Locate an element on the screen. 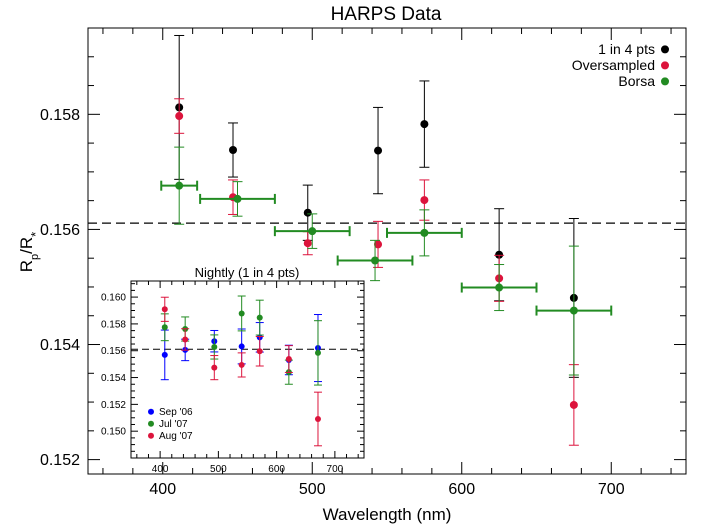 This screenshot has height=528, width=708. inset-axis-ticks is located at coordinates (247, 370).